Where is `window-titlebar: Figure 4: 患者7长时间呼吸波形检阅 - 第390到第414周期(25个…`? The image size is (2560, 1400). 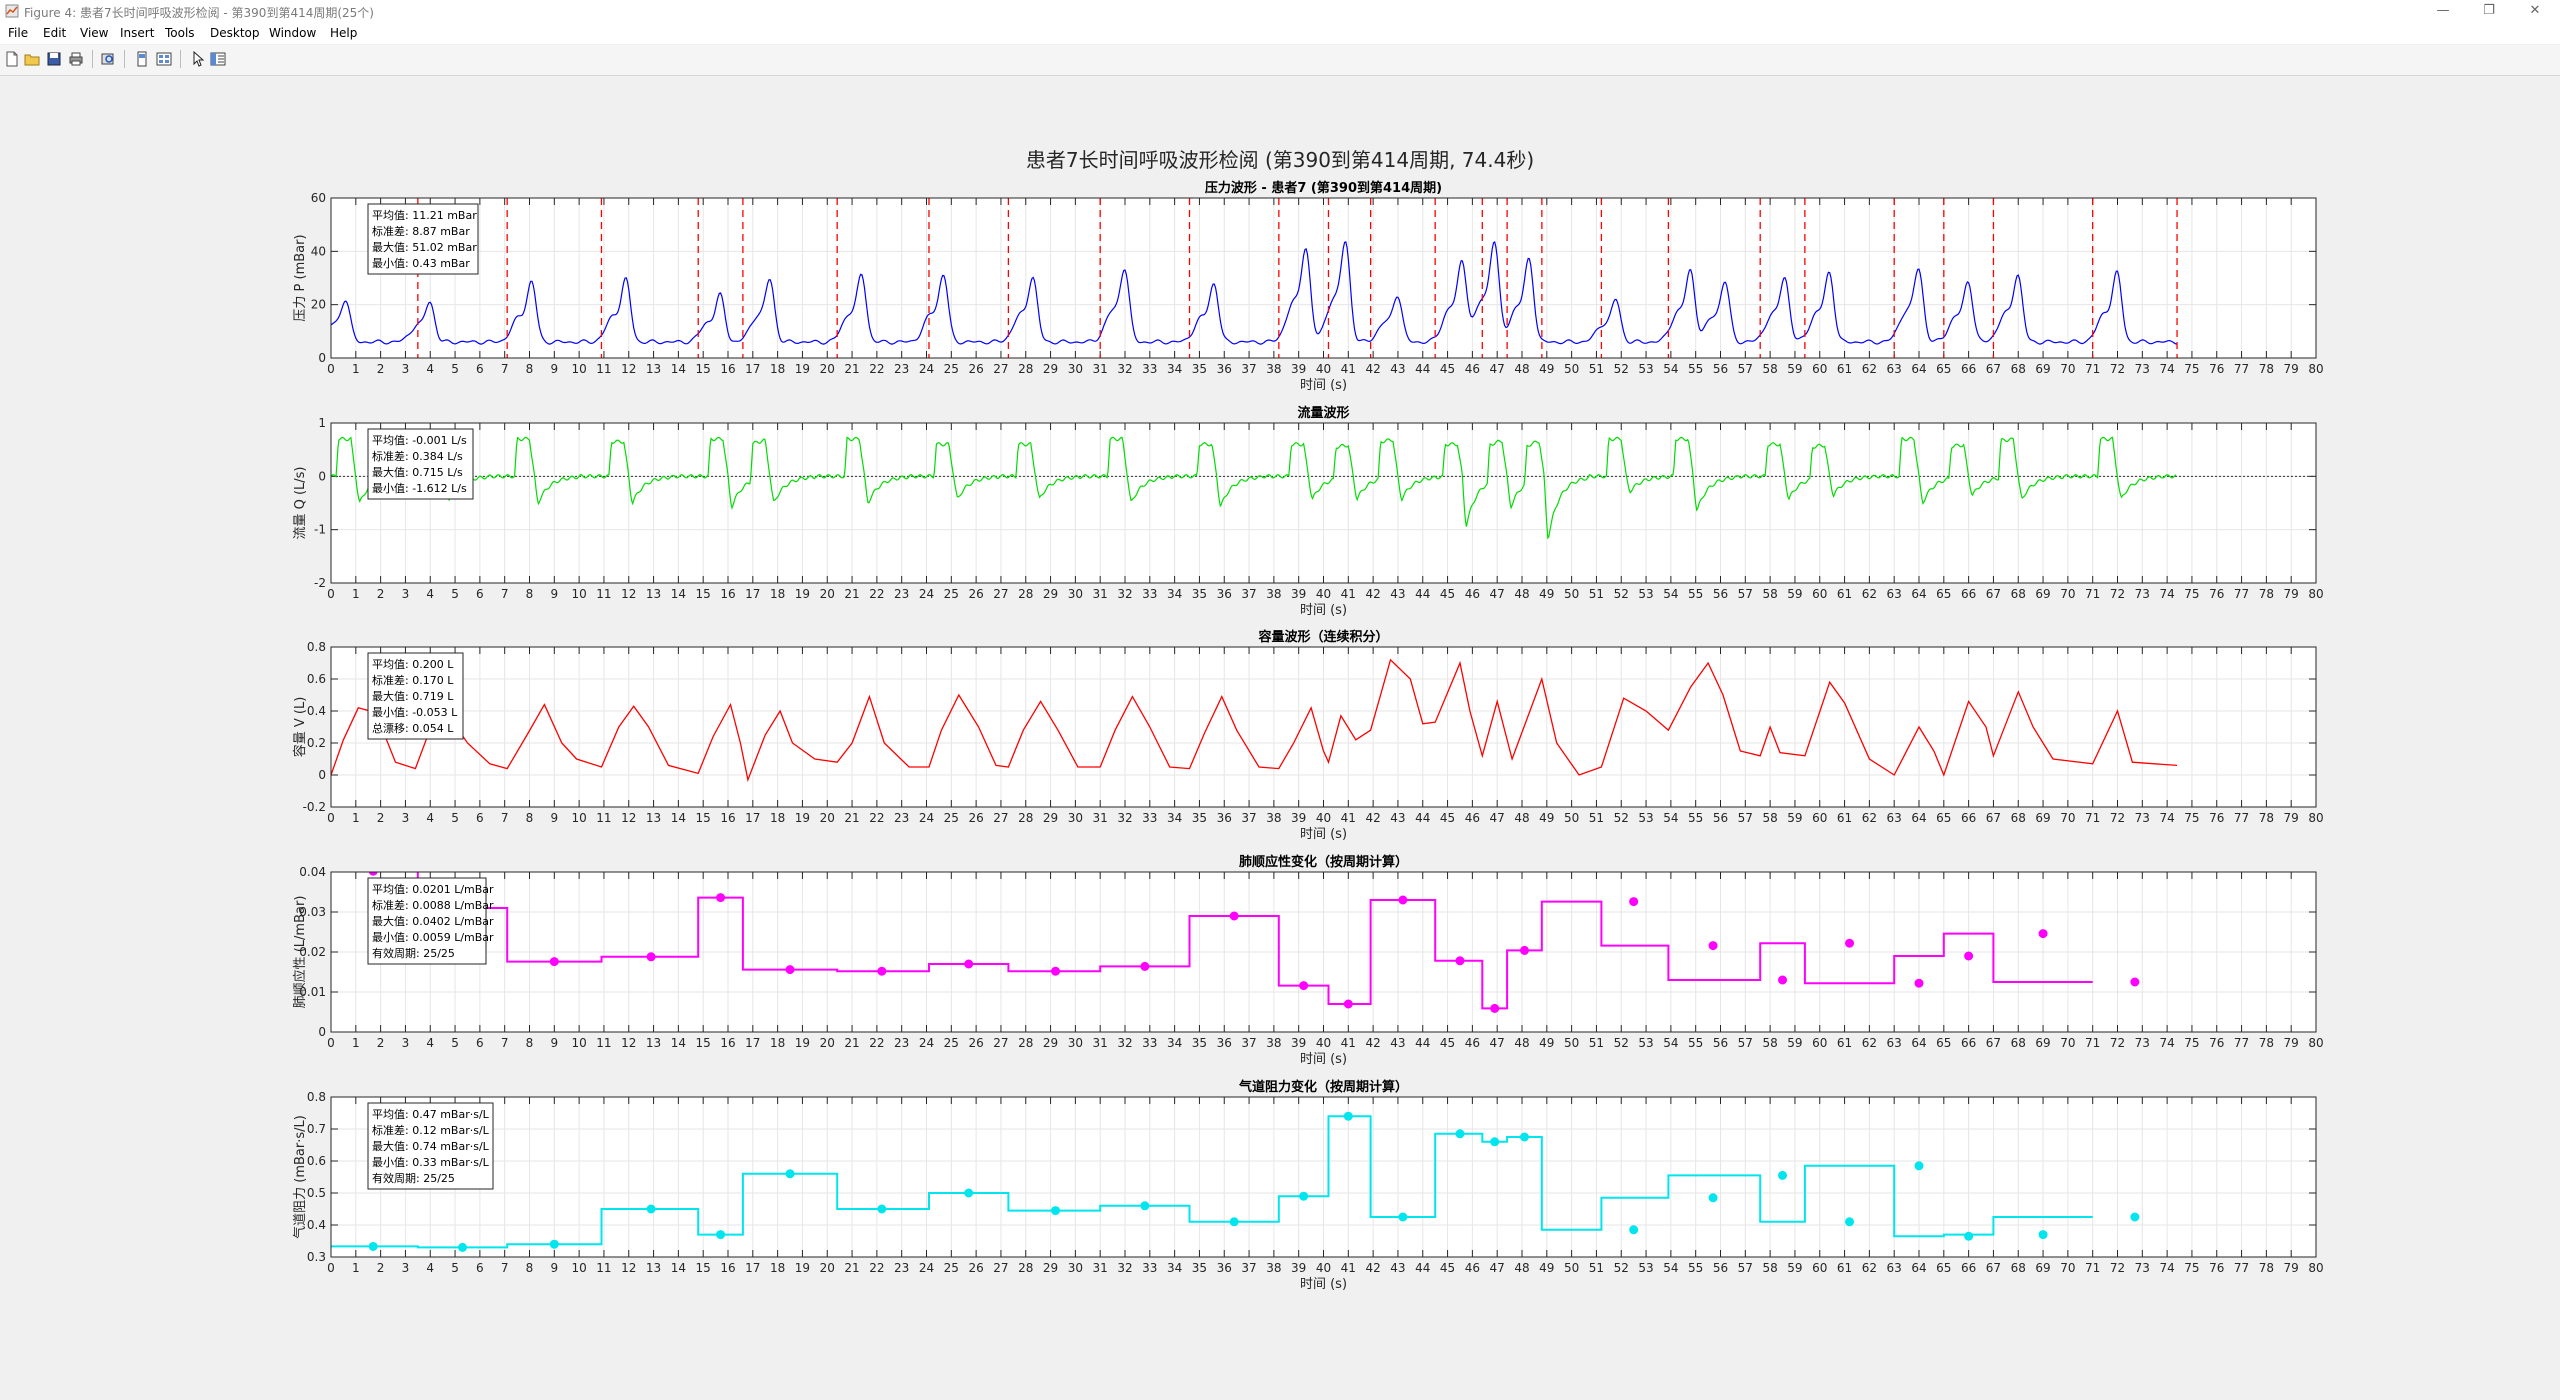 window-titlebar: Figure 4: 患者7长时间呼吸波形检阅 - 第390到第414周期(25个… is located at coordinates (1280, 11).